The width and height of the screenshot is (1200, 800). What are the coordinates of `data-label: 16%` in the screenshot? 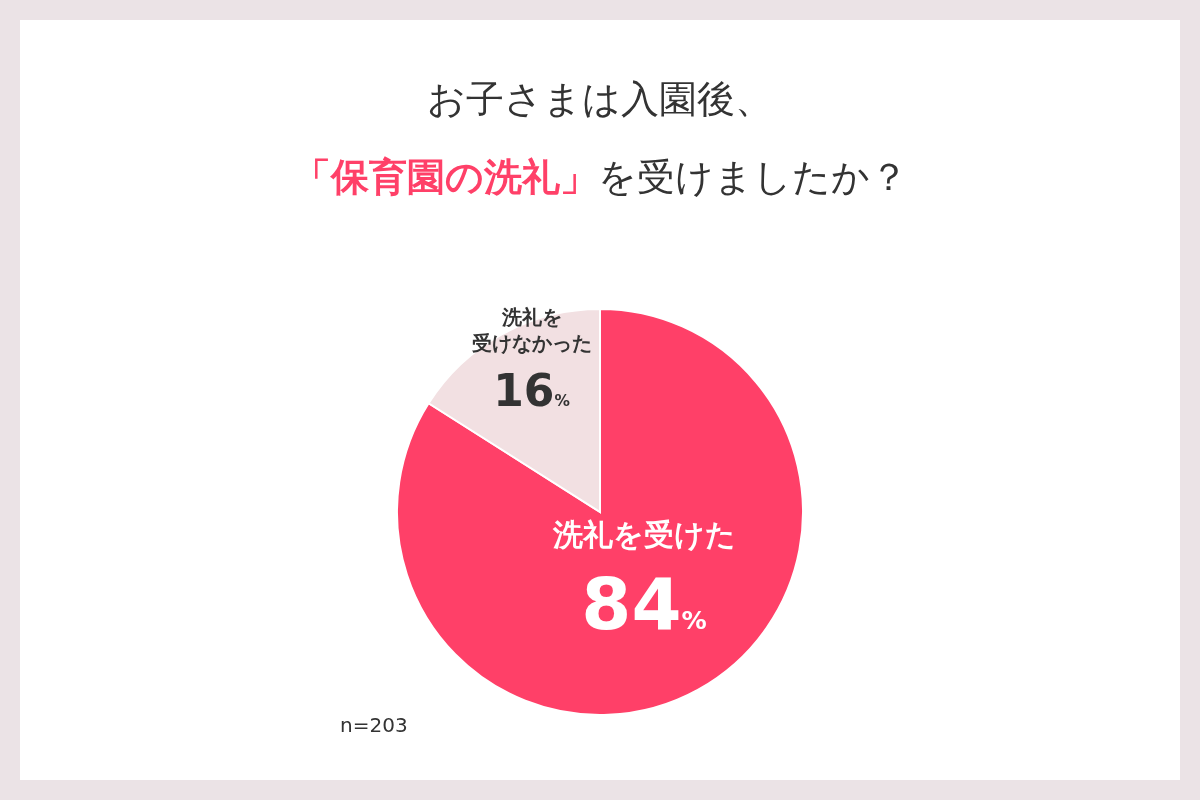 It's located at (531, 390).